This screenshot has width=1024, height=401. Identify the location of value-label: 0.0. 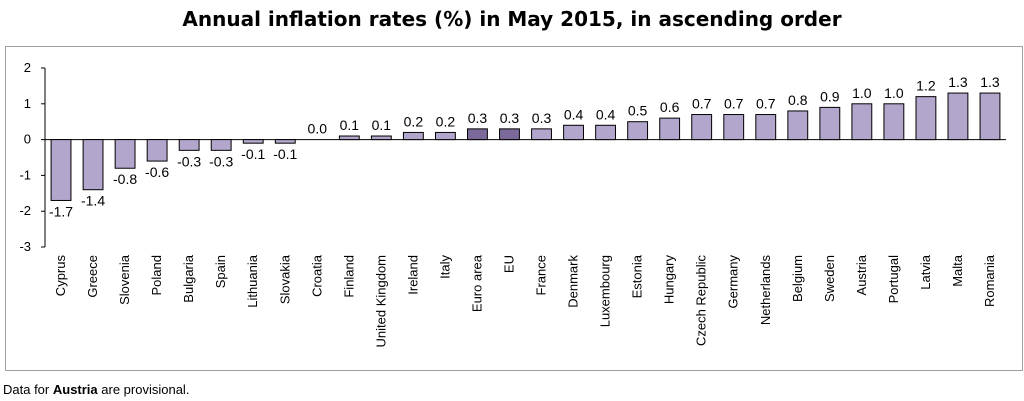
(318, 129).